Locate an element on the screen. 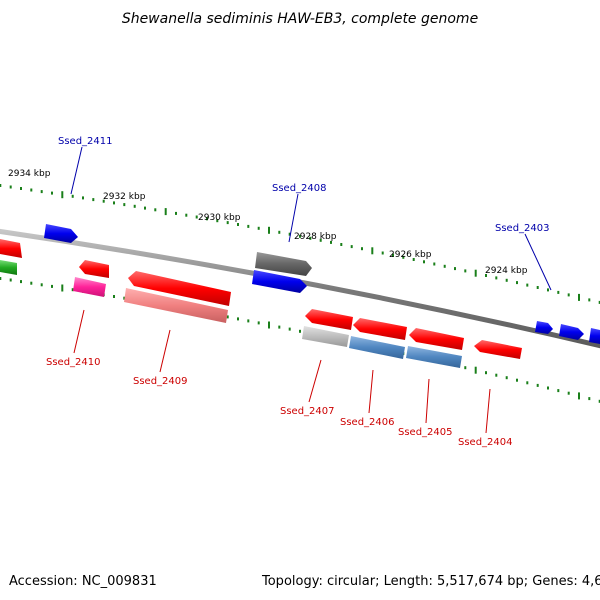  label-ssed-2408: Ssed_2408 is located at coordinates (299, 188).